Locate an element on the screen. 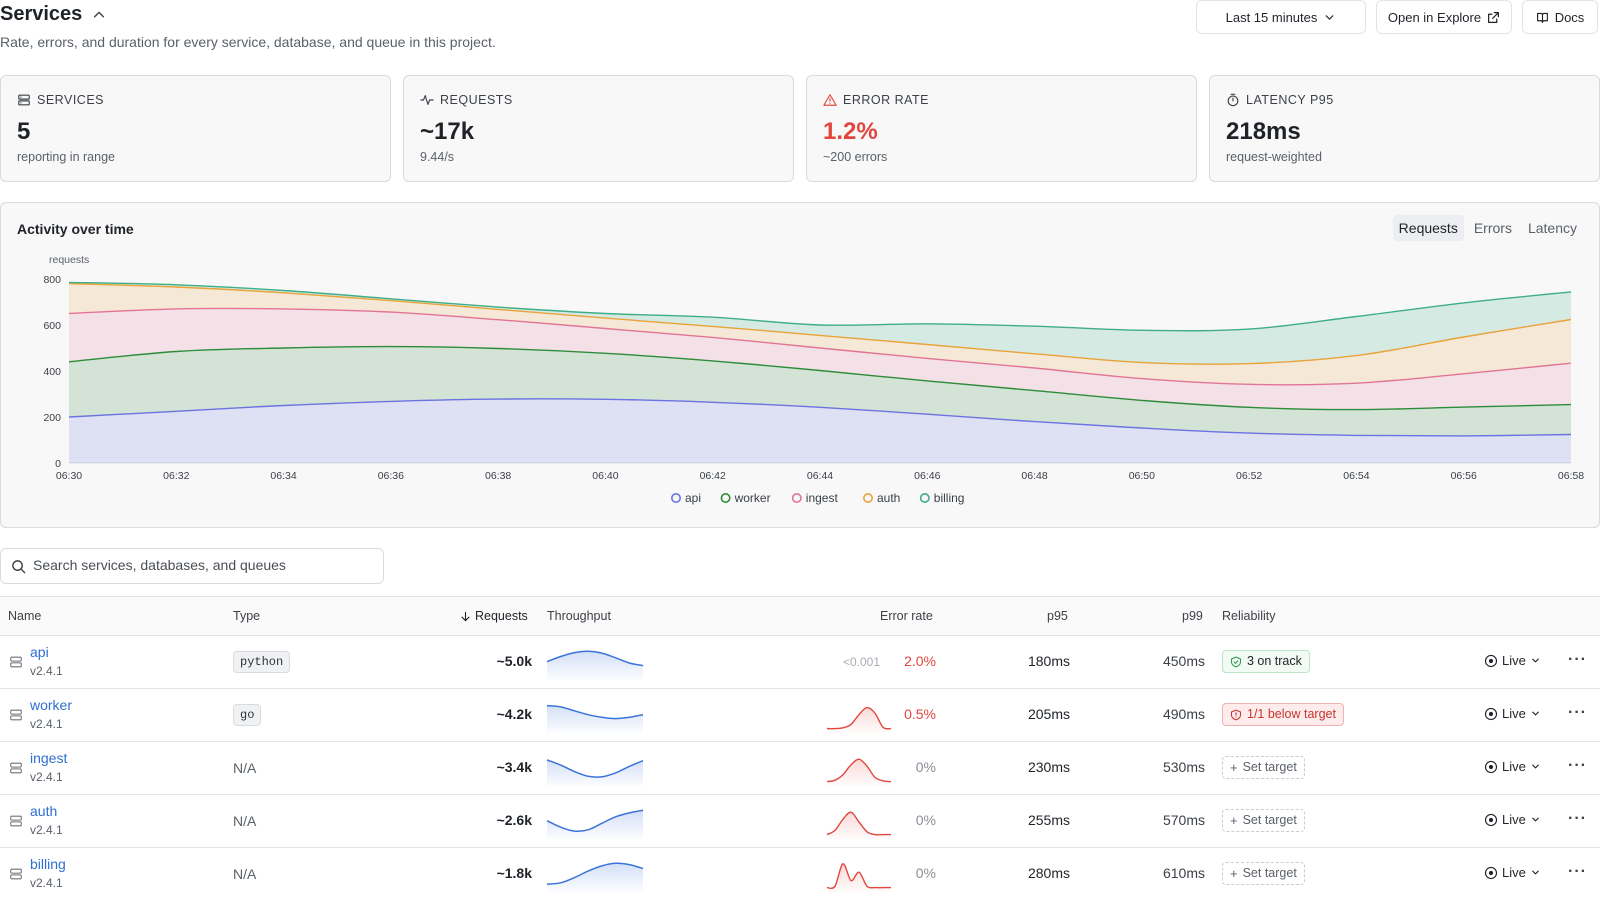 The height and width of the screenshot is (900, 1600). service-name-link: auth is located at coordinates (44, 811).